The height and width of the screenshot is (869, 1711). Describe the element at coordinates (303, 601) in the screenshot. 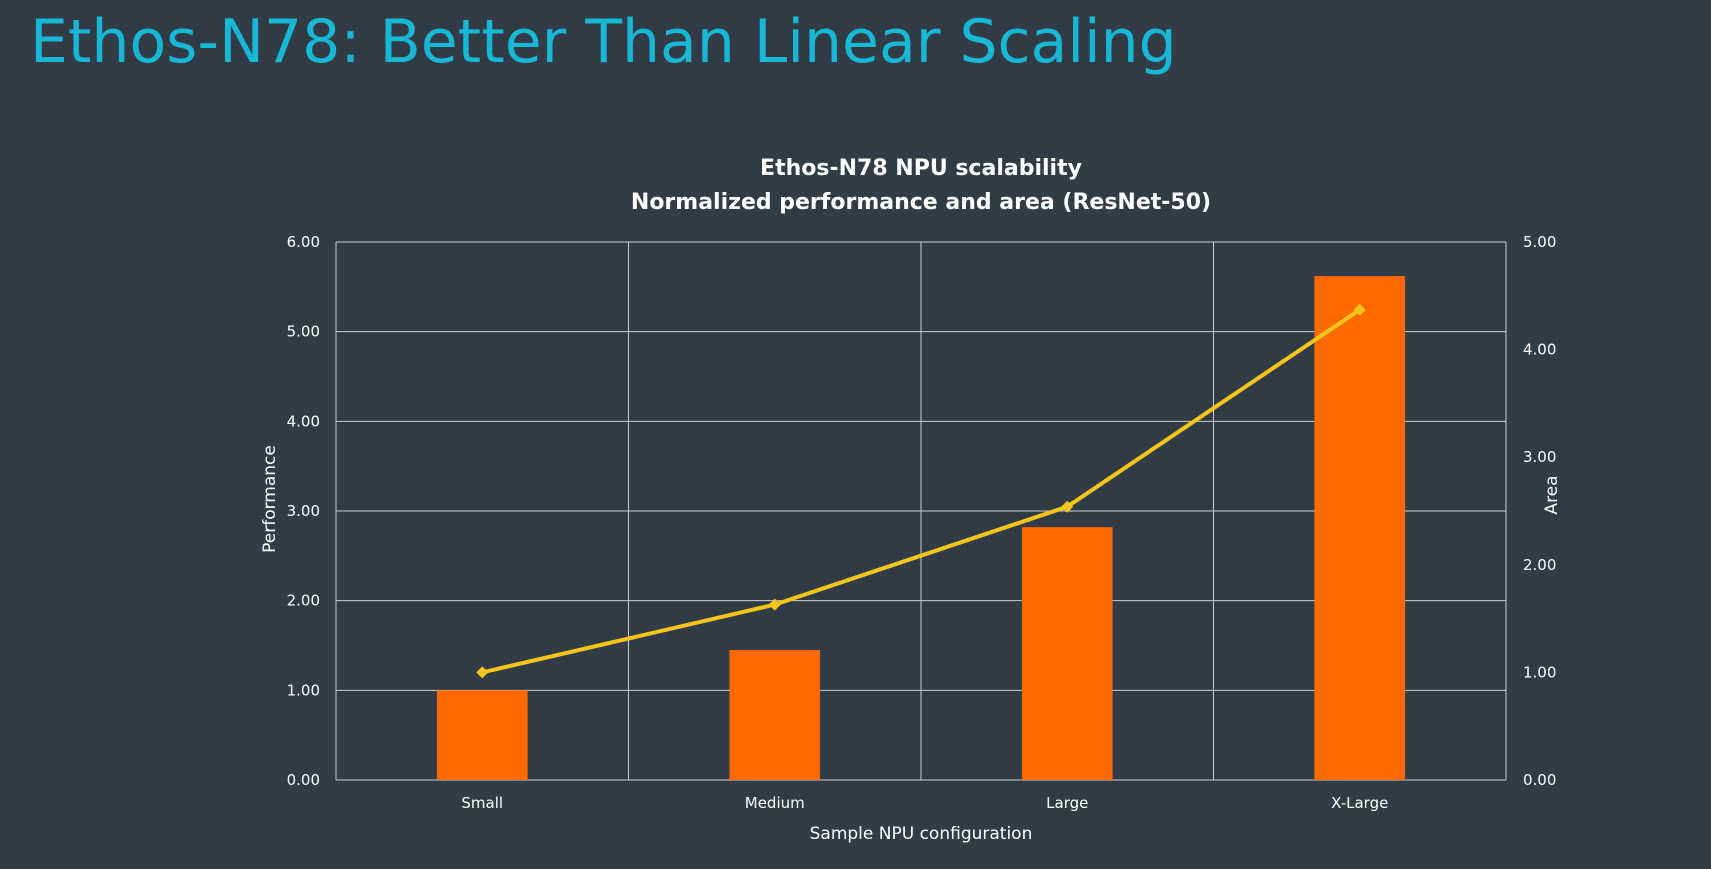

I see `y-tick-label: 2.00` at that location.